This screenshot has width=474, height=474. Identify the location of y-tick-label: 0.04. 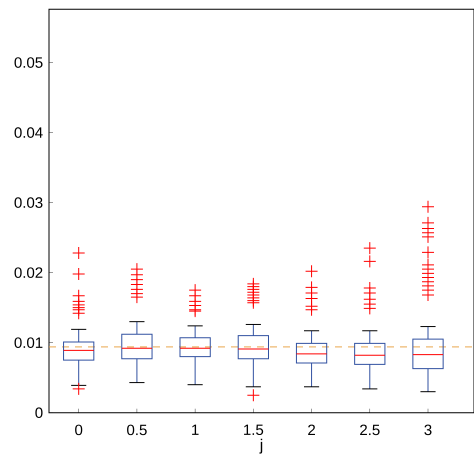
(28, 132).